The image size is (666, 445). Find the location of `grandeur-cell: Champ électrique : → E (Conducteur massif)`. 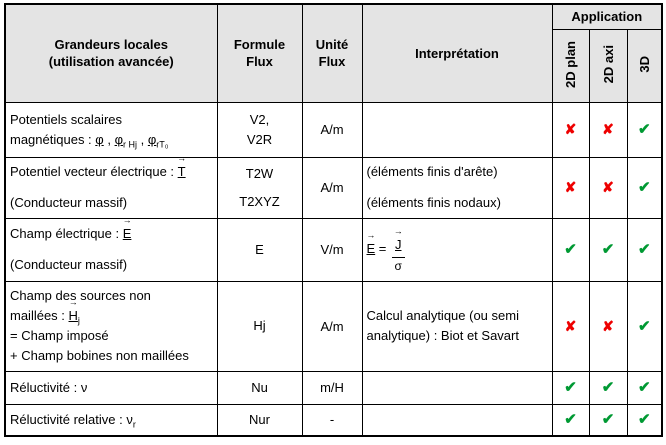

grandeur-cell: Champ électrique : → E (Conducteur massif) is located at coordinates (111, 249).